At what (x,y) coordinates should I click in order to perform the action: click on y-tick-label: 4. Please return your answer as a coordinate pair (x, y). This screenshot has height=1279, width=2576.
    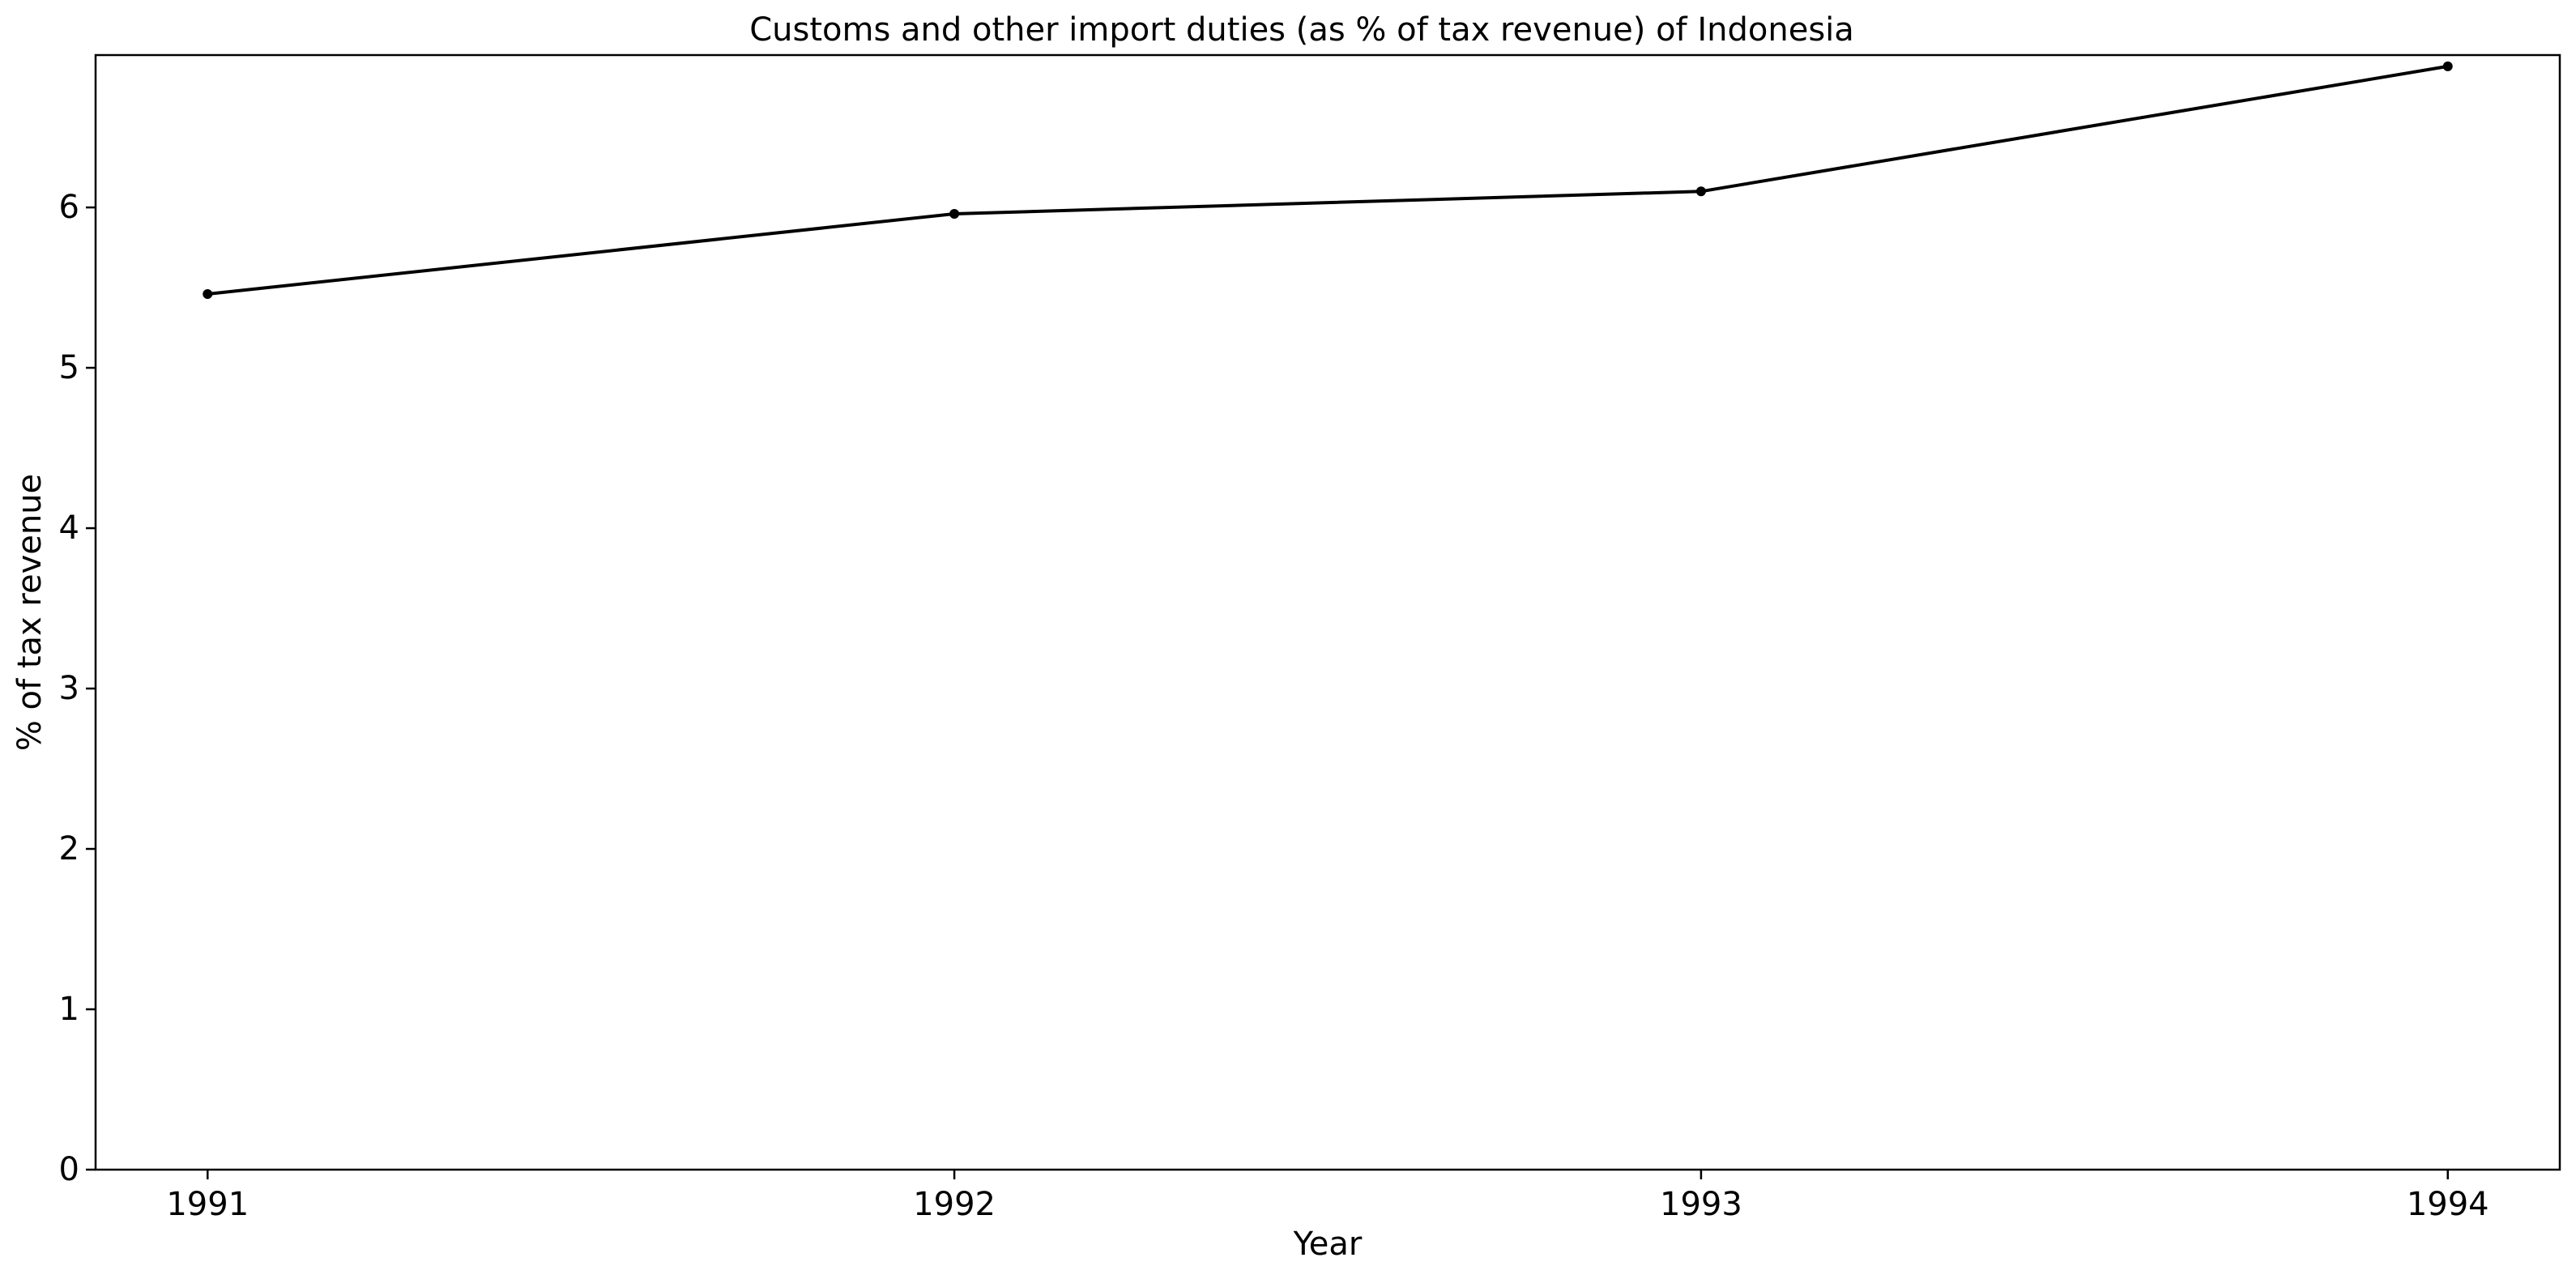
    Looking at the image, I should click on (69, 528).